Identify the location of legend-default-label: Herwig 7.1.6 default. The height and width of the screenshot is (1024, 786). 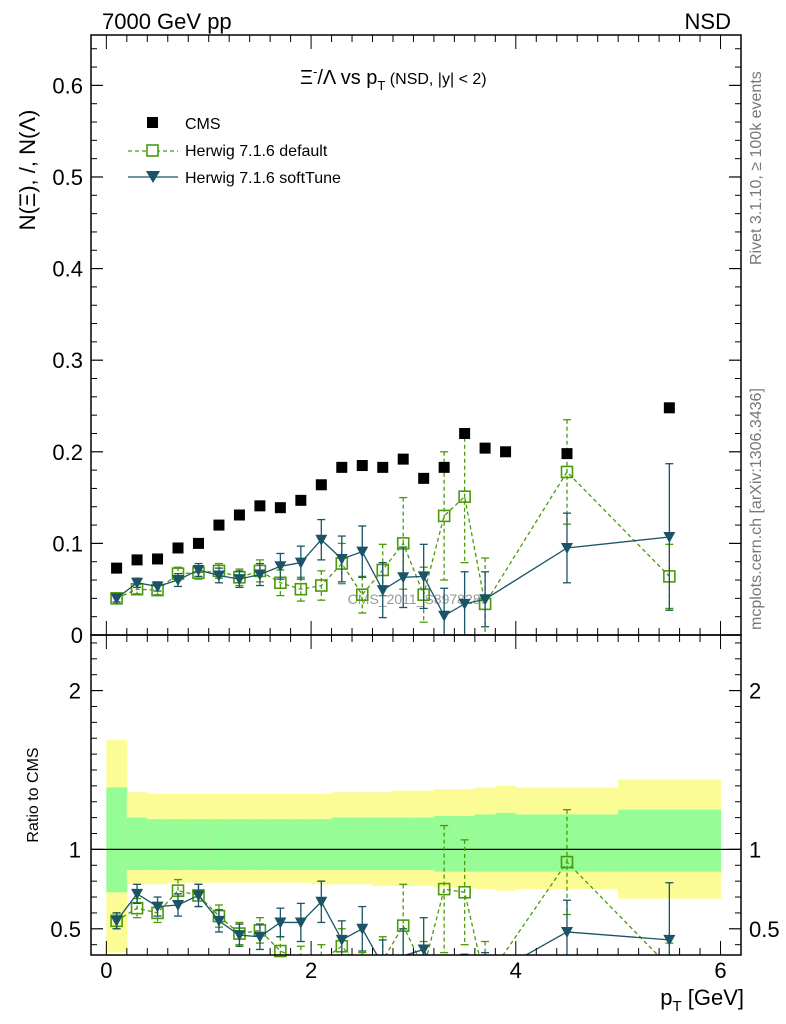
(256, 151).